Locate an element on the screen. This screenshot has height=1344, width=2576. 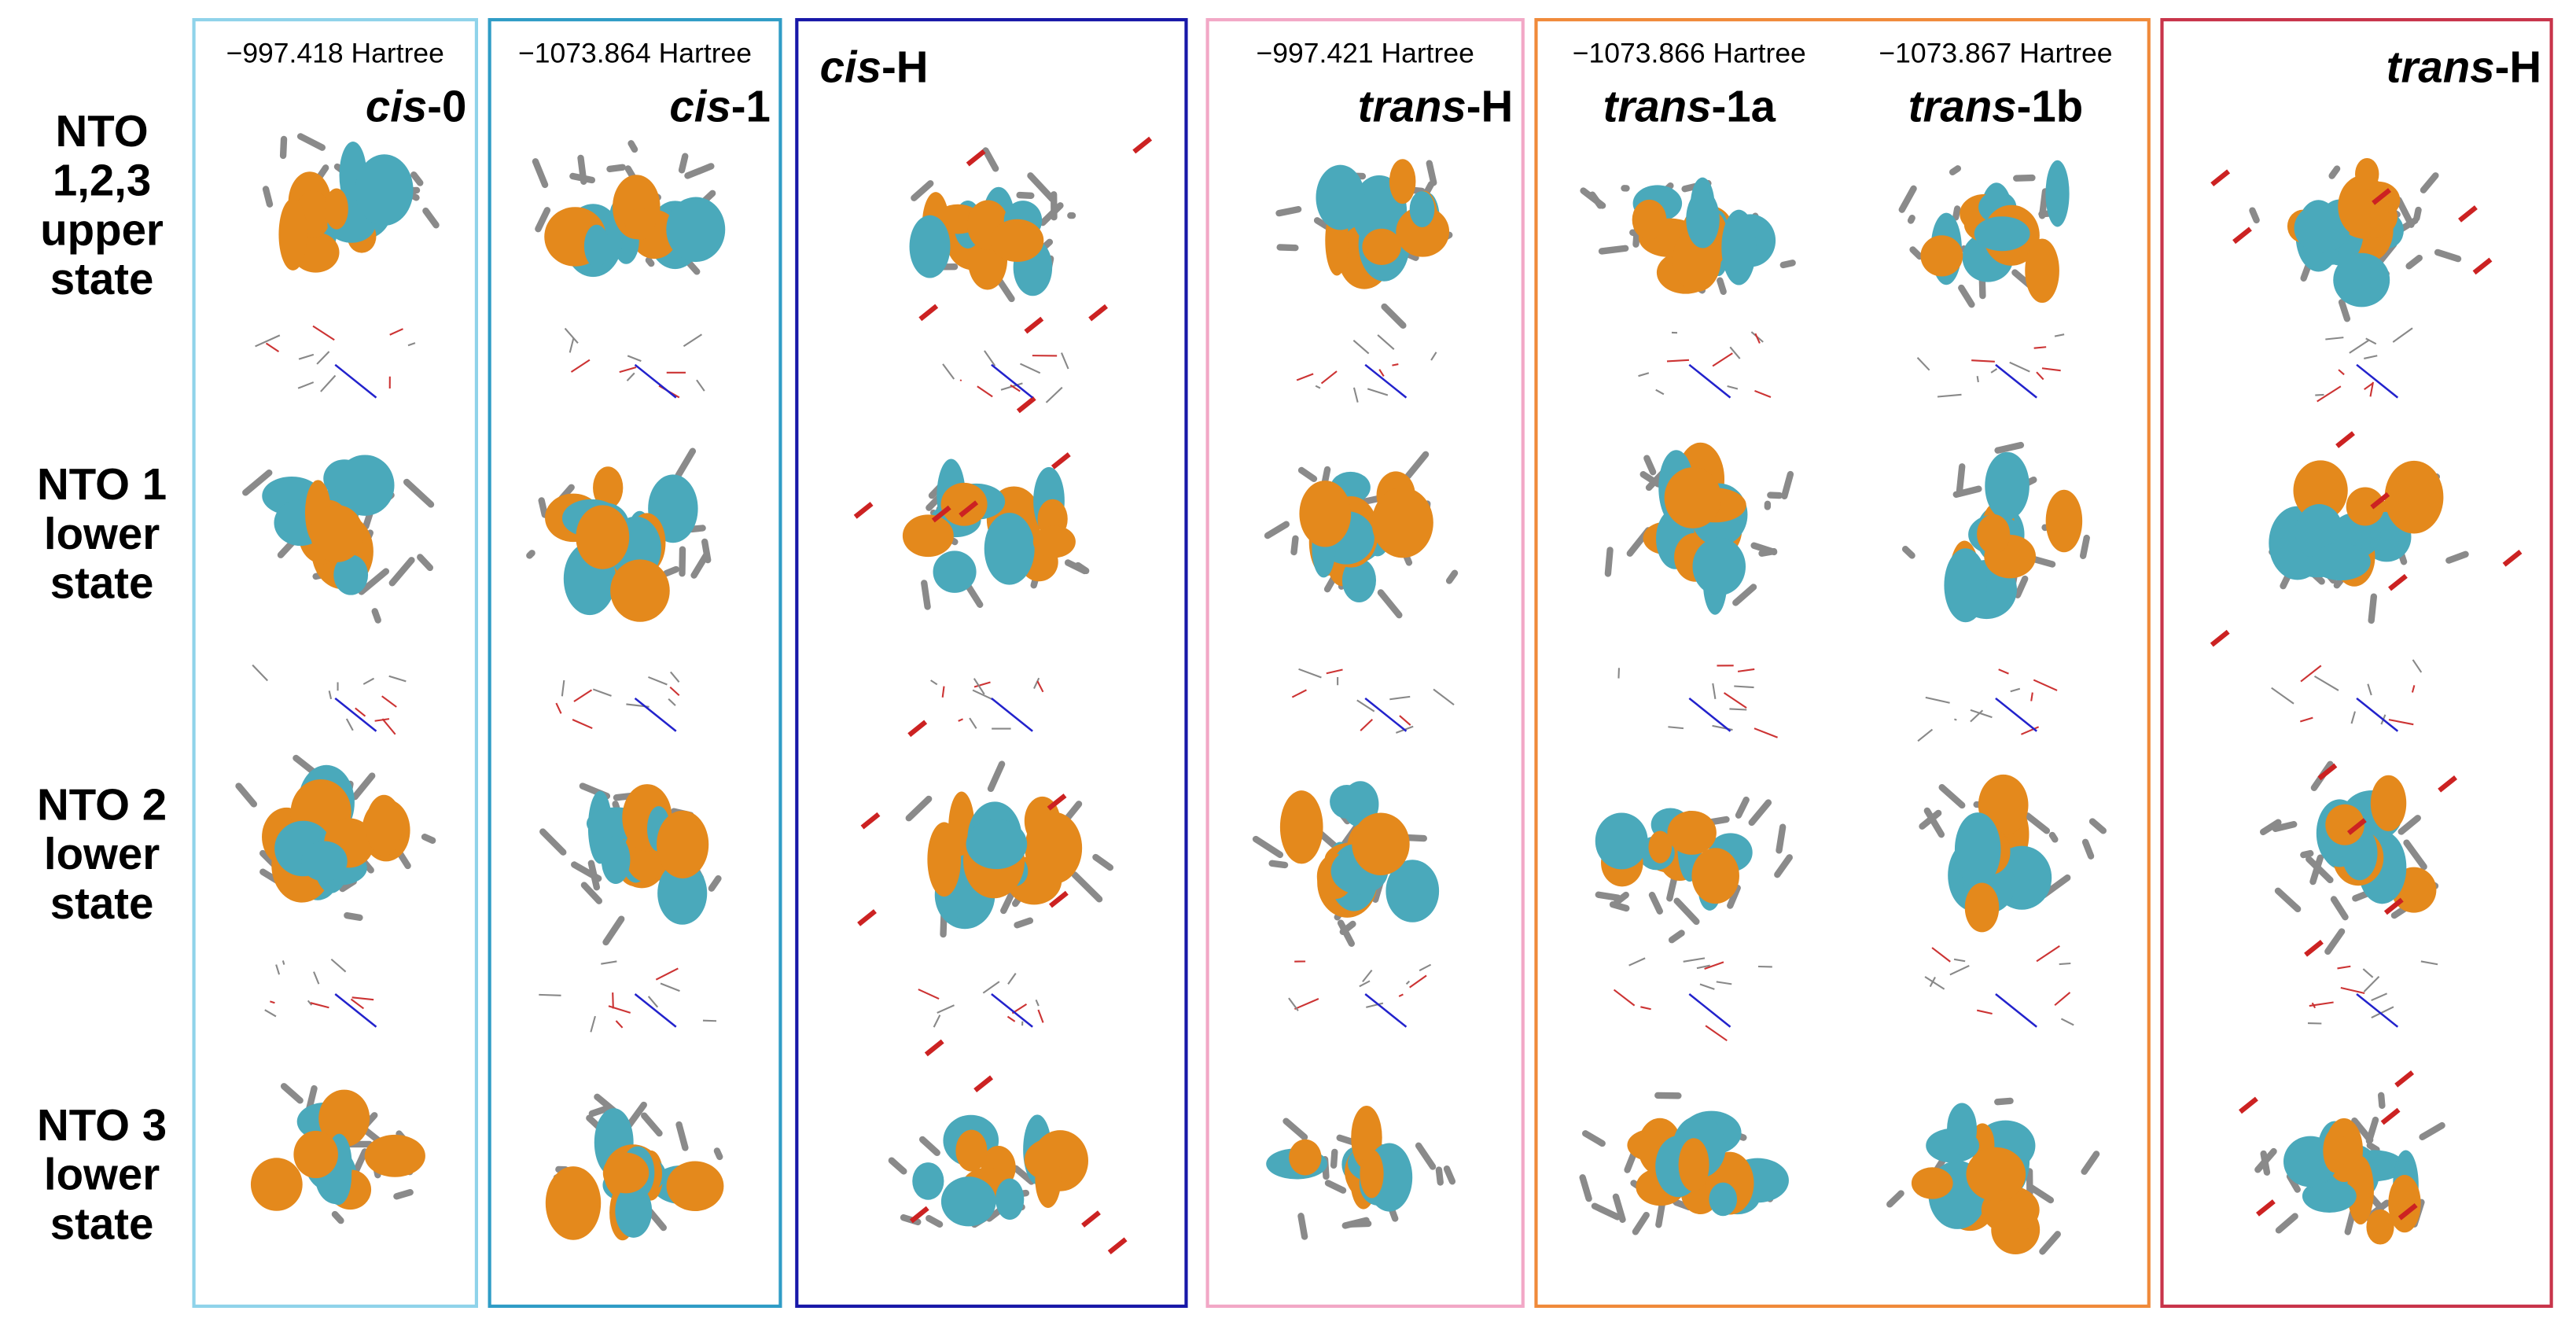
name-prefix: trans is located at coordinates (2440, 66).